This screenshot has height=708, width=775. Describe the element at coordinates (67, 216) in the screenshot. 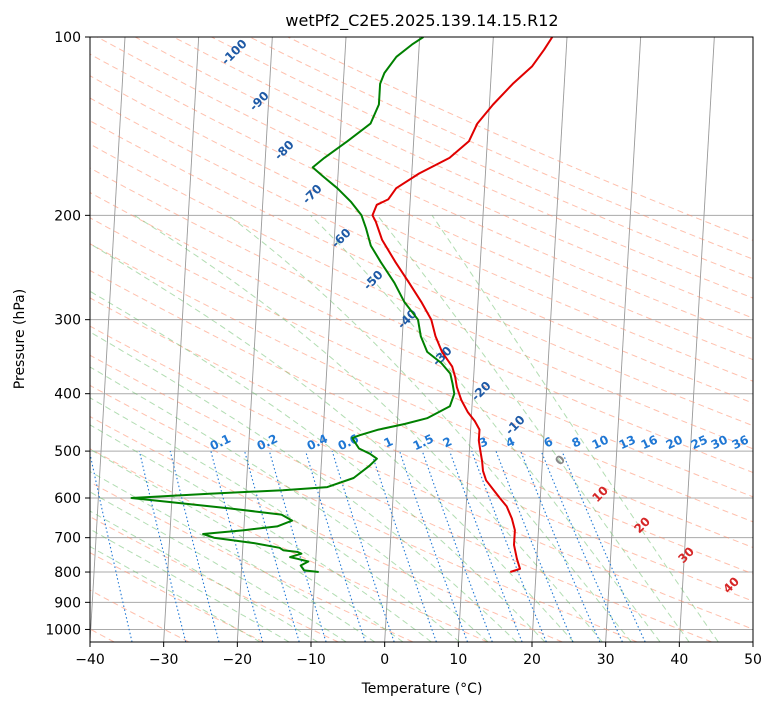

I see `y-tick-label: 200` at that location.